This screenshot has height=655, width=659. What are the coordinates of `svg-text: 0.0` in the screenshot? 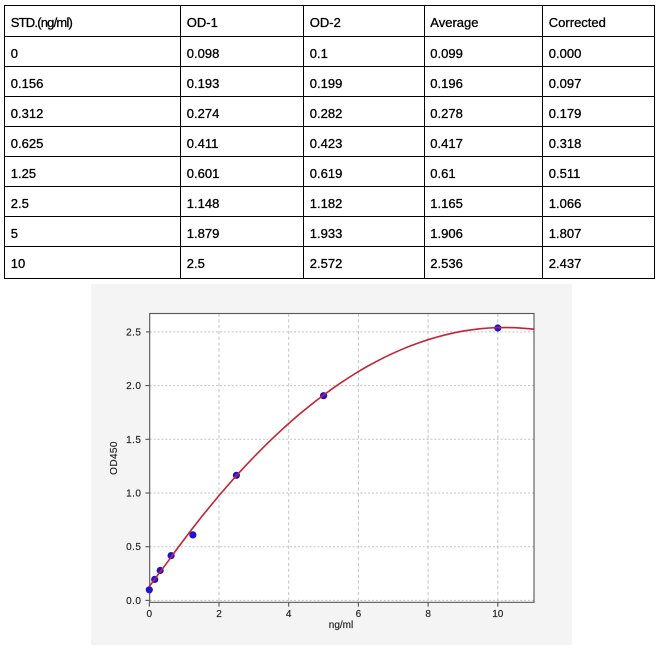 It's located at (133, 601).